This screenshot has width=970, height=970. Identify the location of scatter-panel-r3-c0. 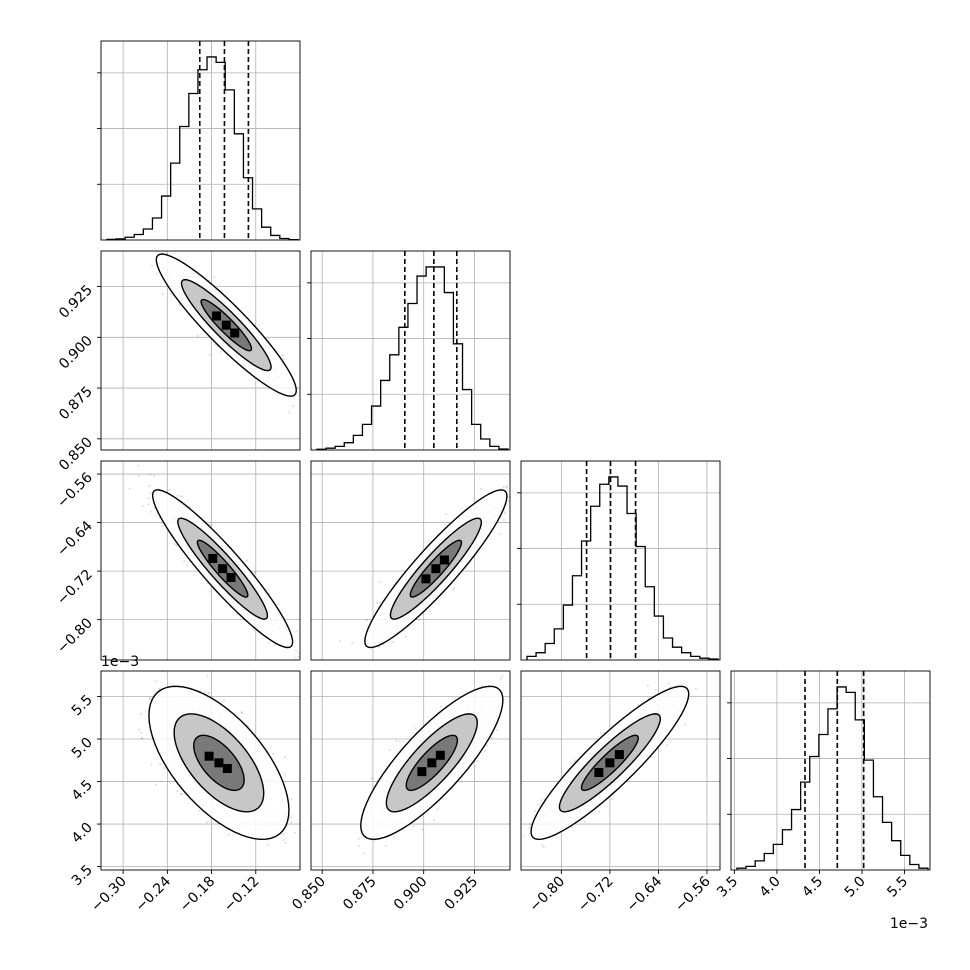
(205, 770).